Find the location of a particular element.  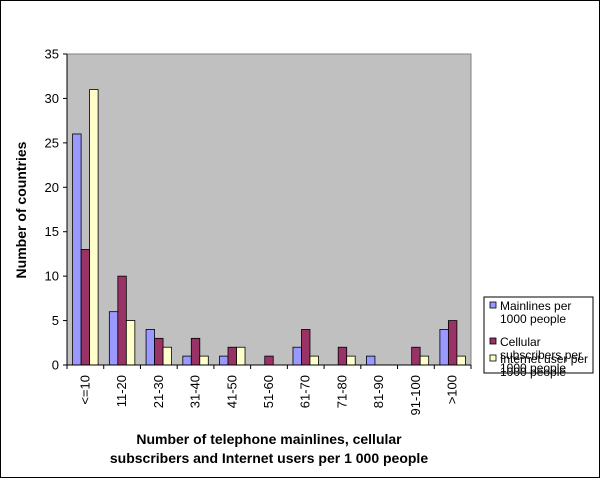

legend-label: Internet user per is located at coordinates (544, 359).